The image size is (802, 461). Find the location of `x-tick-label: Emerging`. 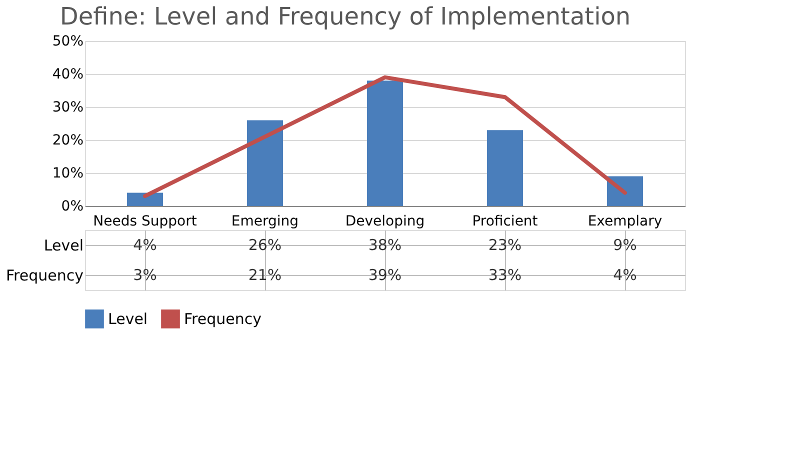

x-tick-label: Emerging is located at coordinates (265, 222).